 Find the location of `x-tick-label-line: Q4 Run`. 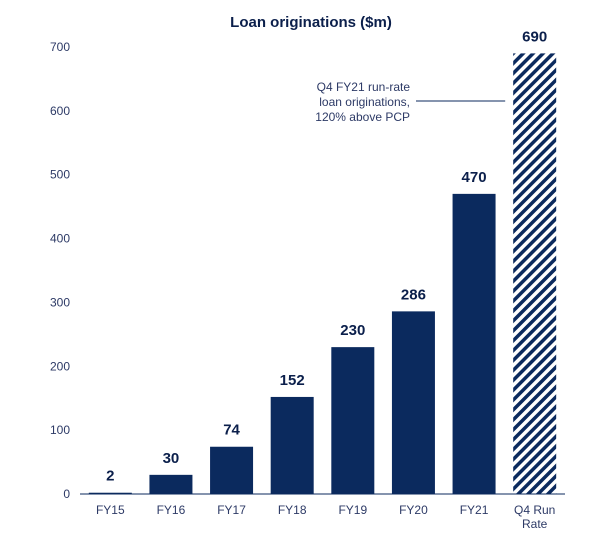

x-tick-label-line: Q4 Run is located at coordinates (534, 510).